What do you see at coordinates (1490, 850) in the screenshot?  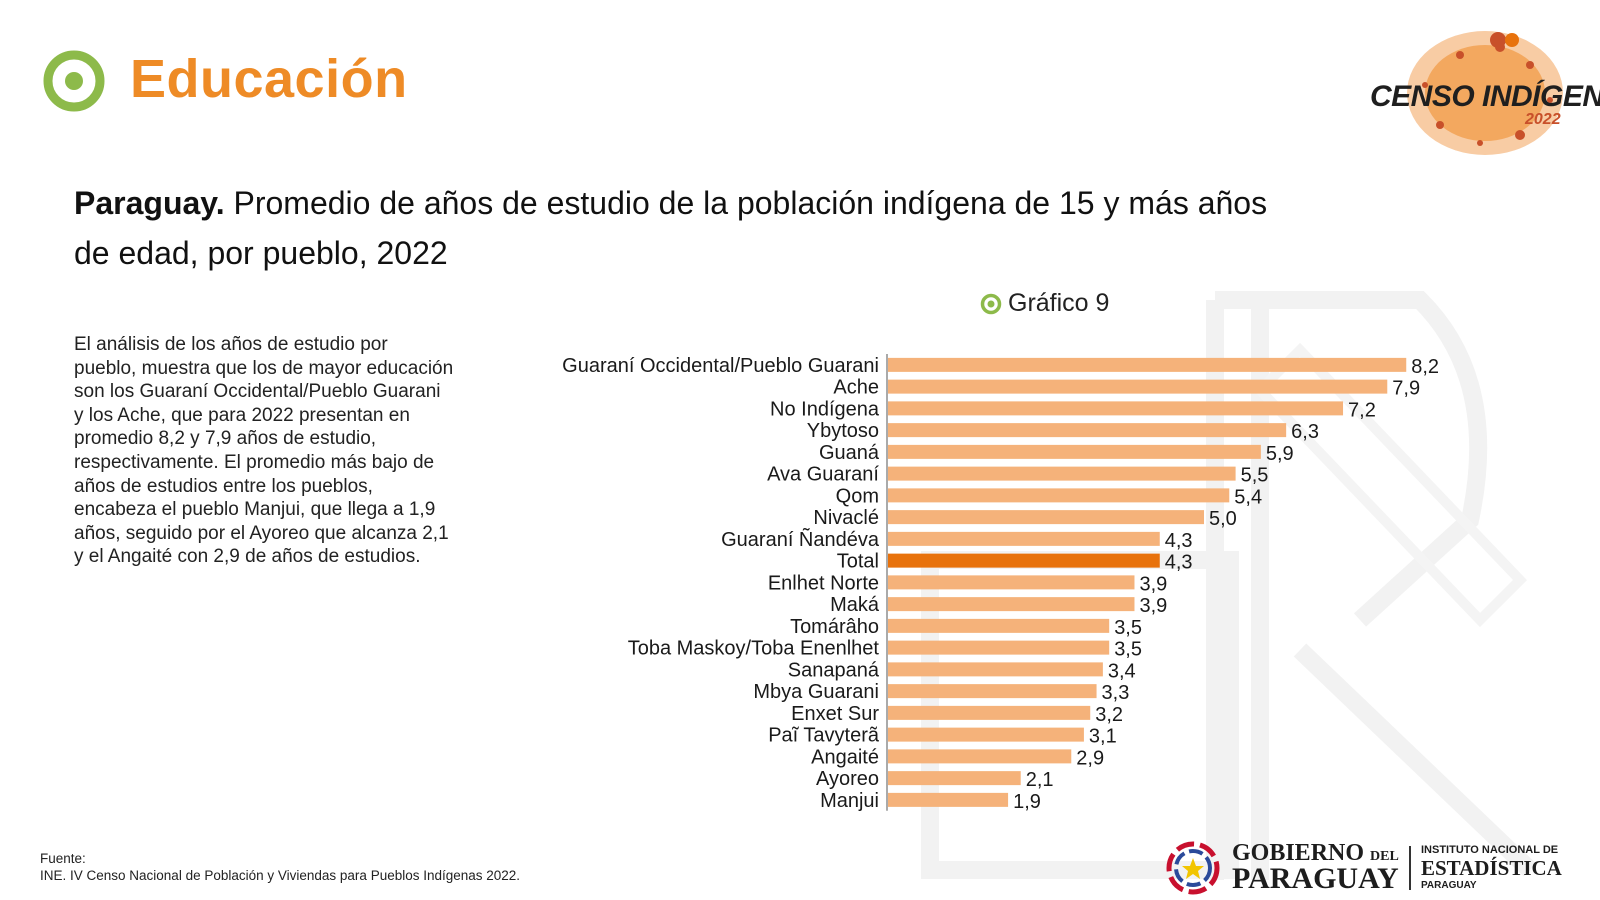 I see `ine-line1: INSTITUTO NACIONAL DE` at bounding box center [1490, 850].